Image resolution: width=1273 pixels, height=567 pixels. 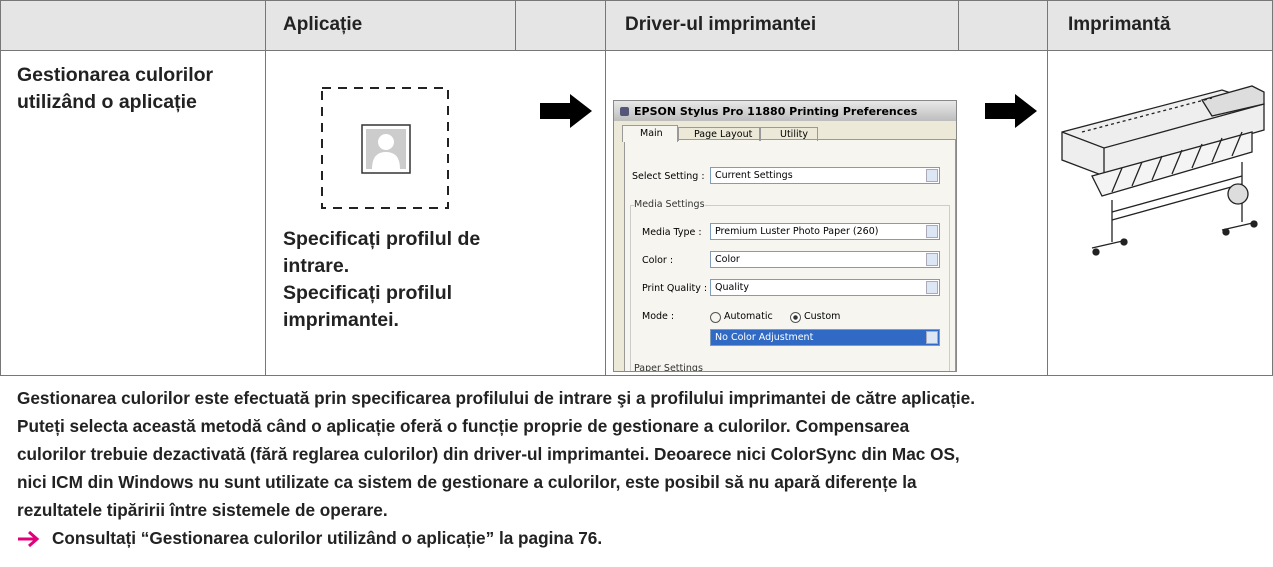 What do you see at coordinates (748, 316) in the screenshot?
I see `radio-option: Automatic` at bounding box center [748, 316].